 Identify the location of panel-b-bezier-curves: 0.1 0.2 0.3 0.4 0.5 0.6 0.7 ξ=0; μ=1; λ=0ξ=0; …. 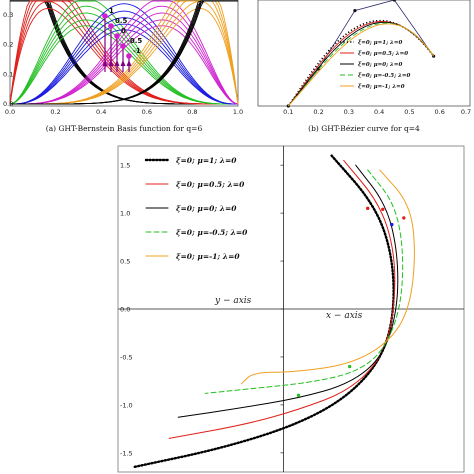
(364, 66).